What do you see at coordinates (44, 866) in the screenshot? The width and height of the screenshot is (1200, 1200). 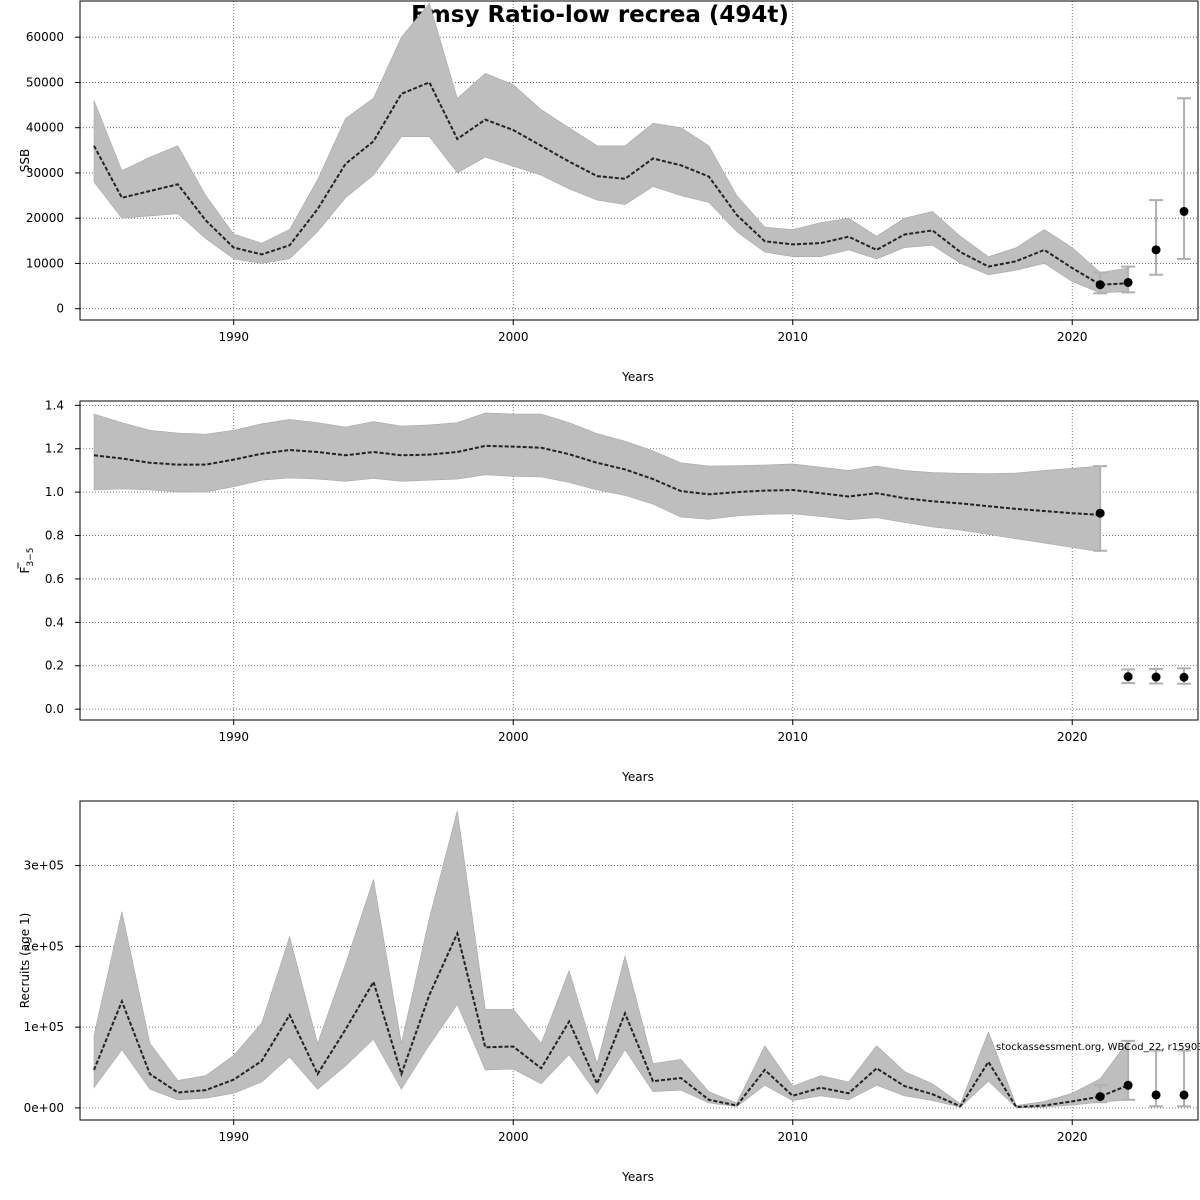 I see `y-tick-label: 3e+05` at bounding box center [44, 866].